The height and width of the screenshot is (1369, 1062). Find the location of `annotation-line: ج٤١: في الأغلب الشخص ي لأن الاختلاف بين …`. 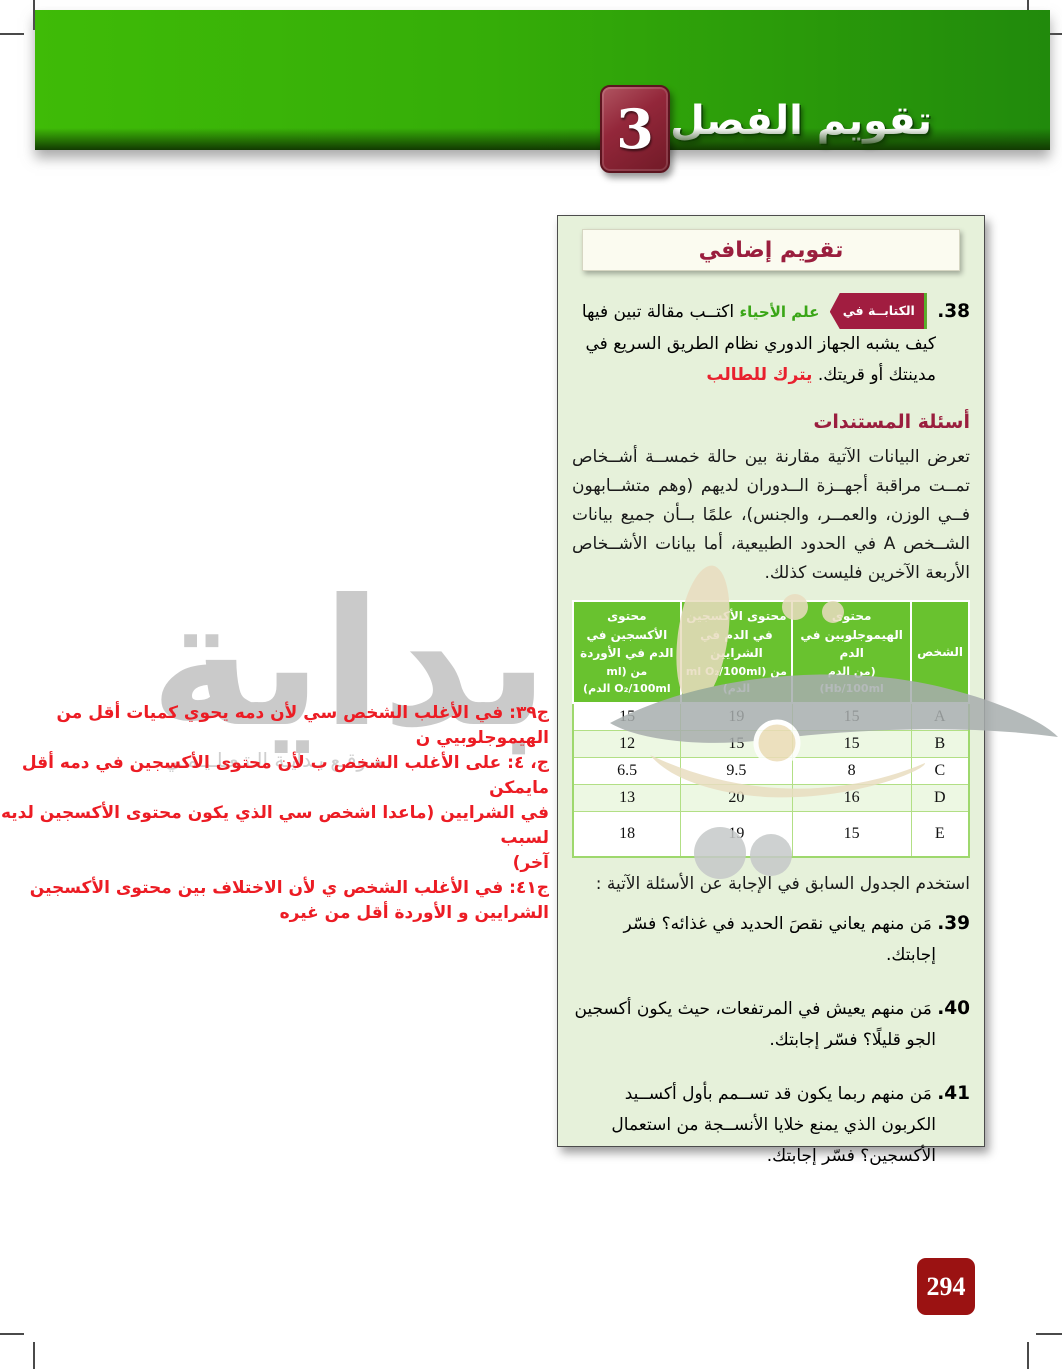

annotation-line: ج٤١: في الأغلب الشخص ي لأن الاختلاف بين … is located at coordinates (289, 888).